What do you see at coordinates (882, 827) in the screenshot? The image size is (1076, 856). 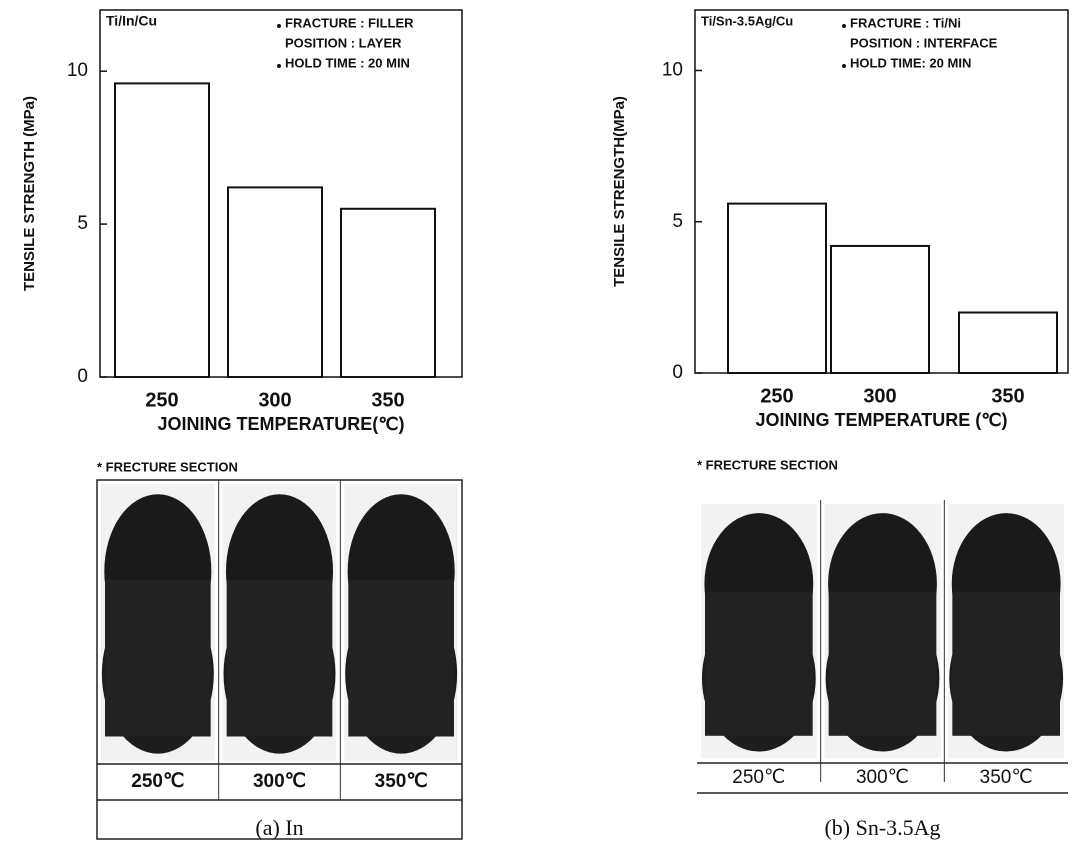 I see `caption: (b) Sn-3.5Ag` at bounding box center [882, 827].